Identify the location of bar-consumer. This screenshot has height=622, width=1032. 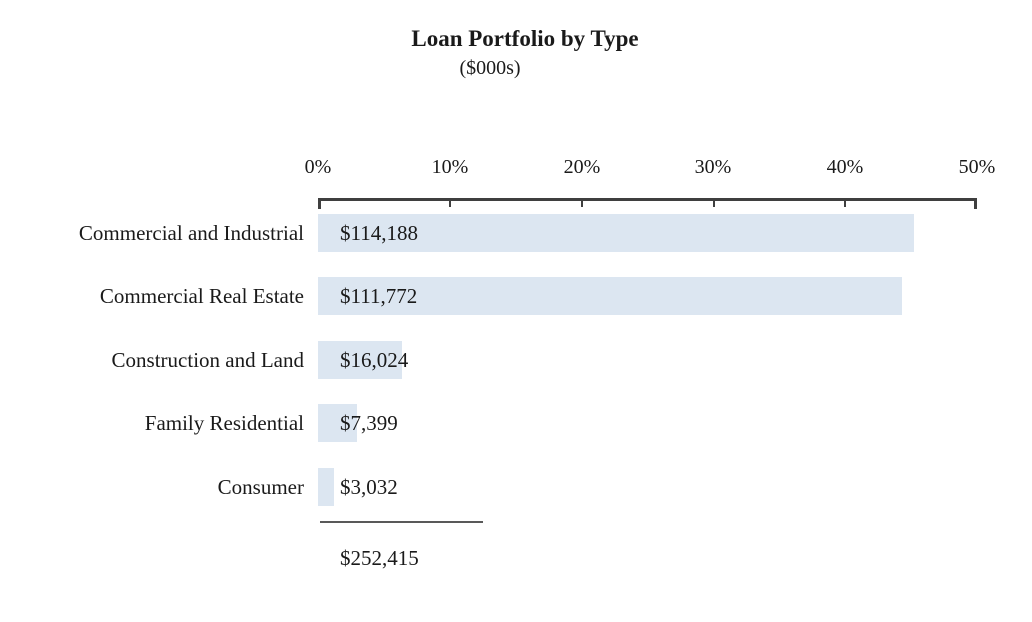
(326, 487).